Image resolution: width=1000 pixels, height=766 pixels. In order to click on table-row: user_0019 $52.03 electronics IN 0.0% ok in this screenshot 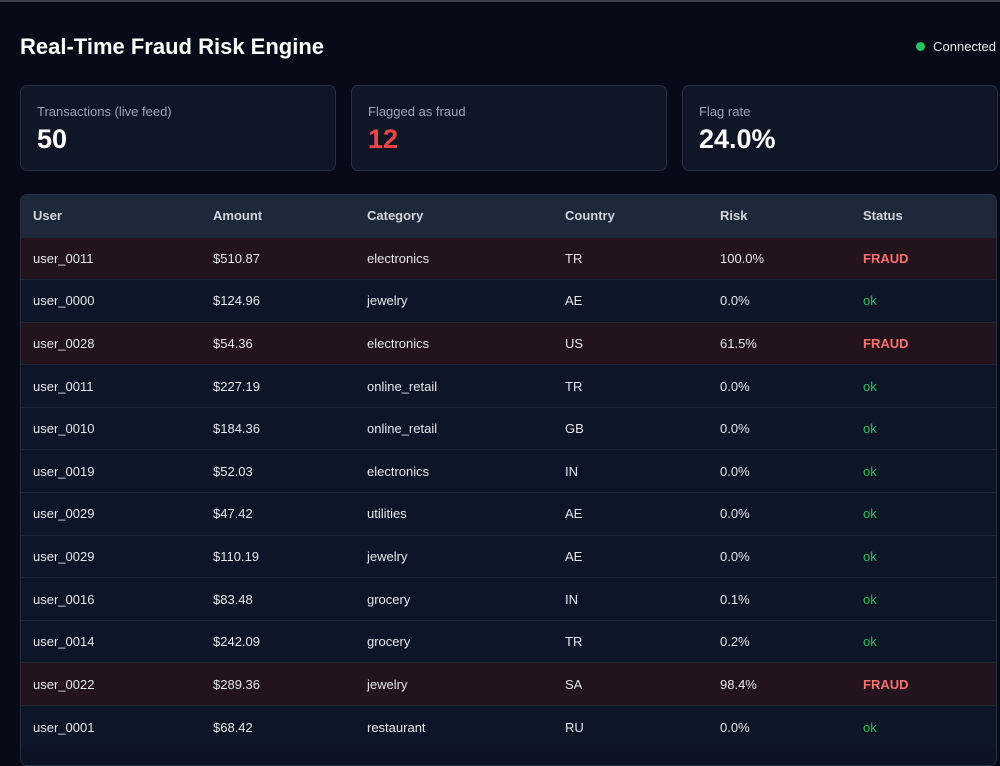, I will do `click(508, 471)`.